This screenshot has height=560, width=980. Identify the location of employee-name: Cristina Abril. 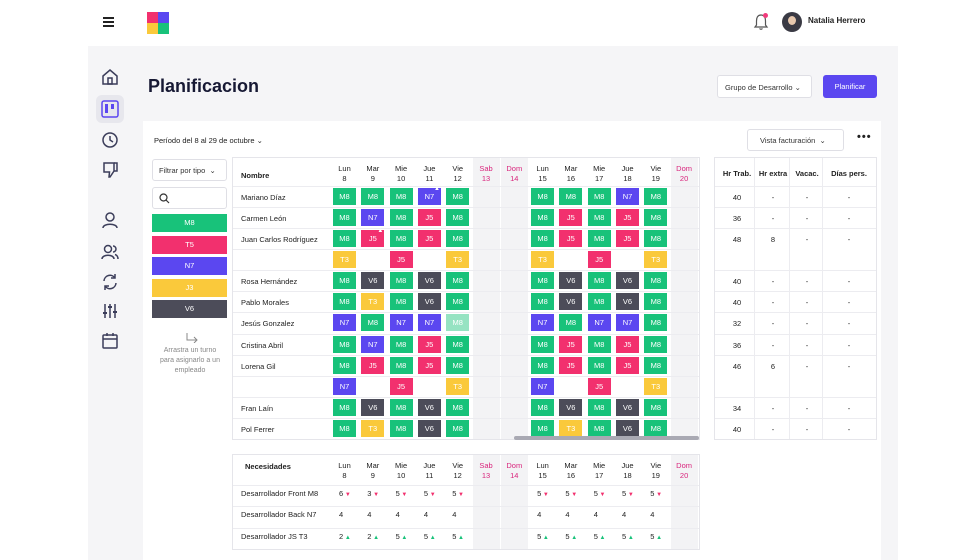
(262, 345).